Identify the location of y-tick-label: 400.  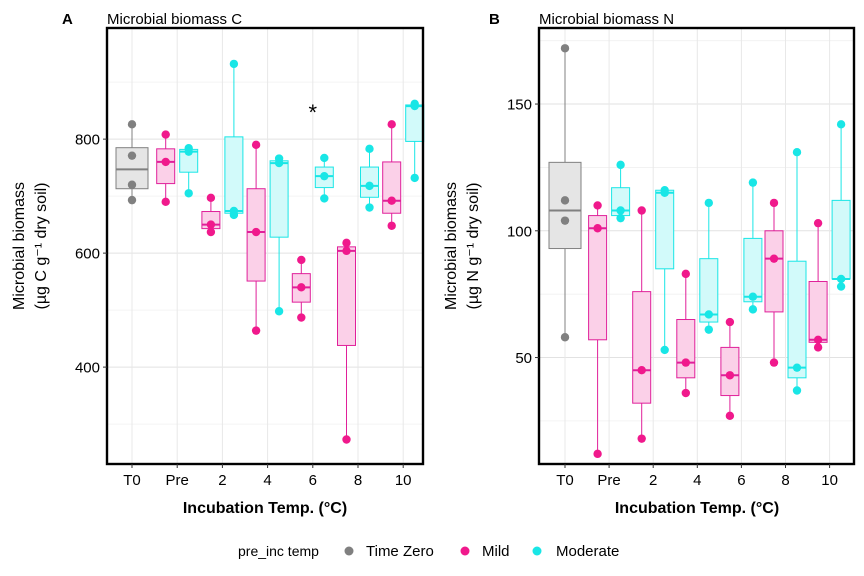
(87, 368).